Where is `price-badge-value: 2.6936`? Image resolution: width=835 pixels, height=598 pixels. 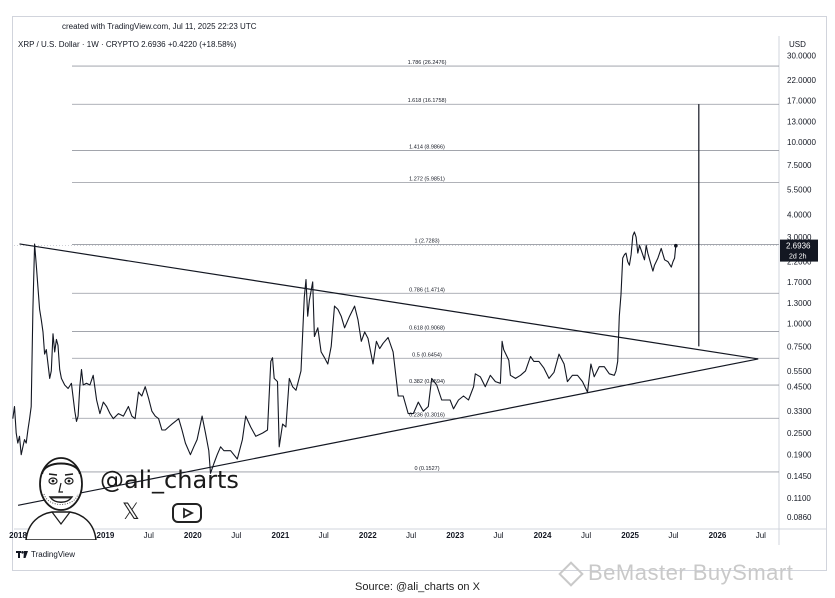 price-badge-value: 2.6936 is located at coordinates (798, 246).